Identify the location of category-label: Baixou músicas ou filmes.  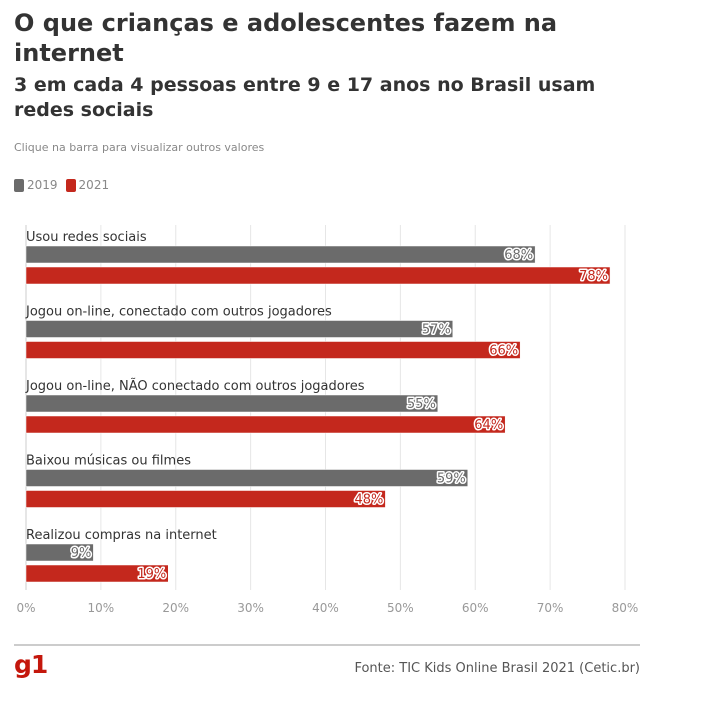
(108, 461).